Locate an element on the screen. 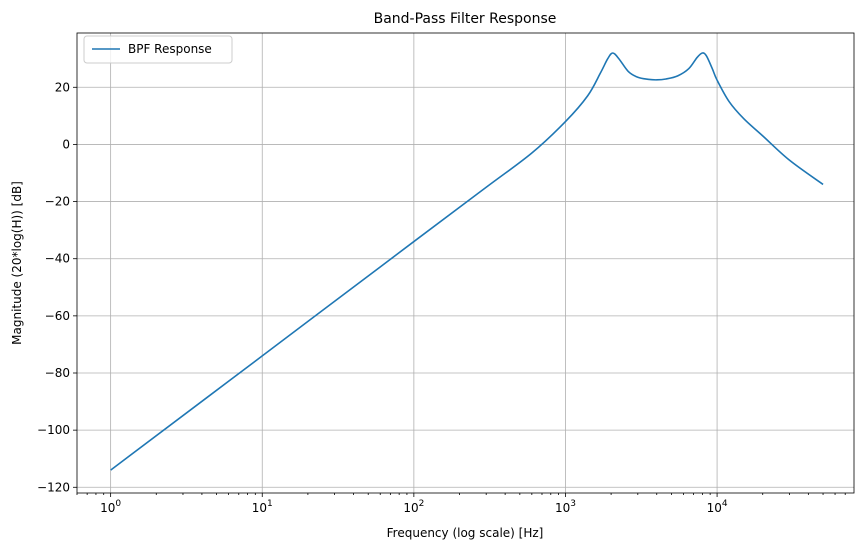 The width and height of the screenshot is (862, 550). x-tick-label: 10³ is located at coordinates (565, 507).